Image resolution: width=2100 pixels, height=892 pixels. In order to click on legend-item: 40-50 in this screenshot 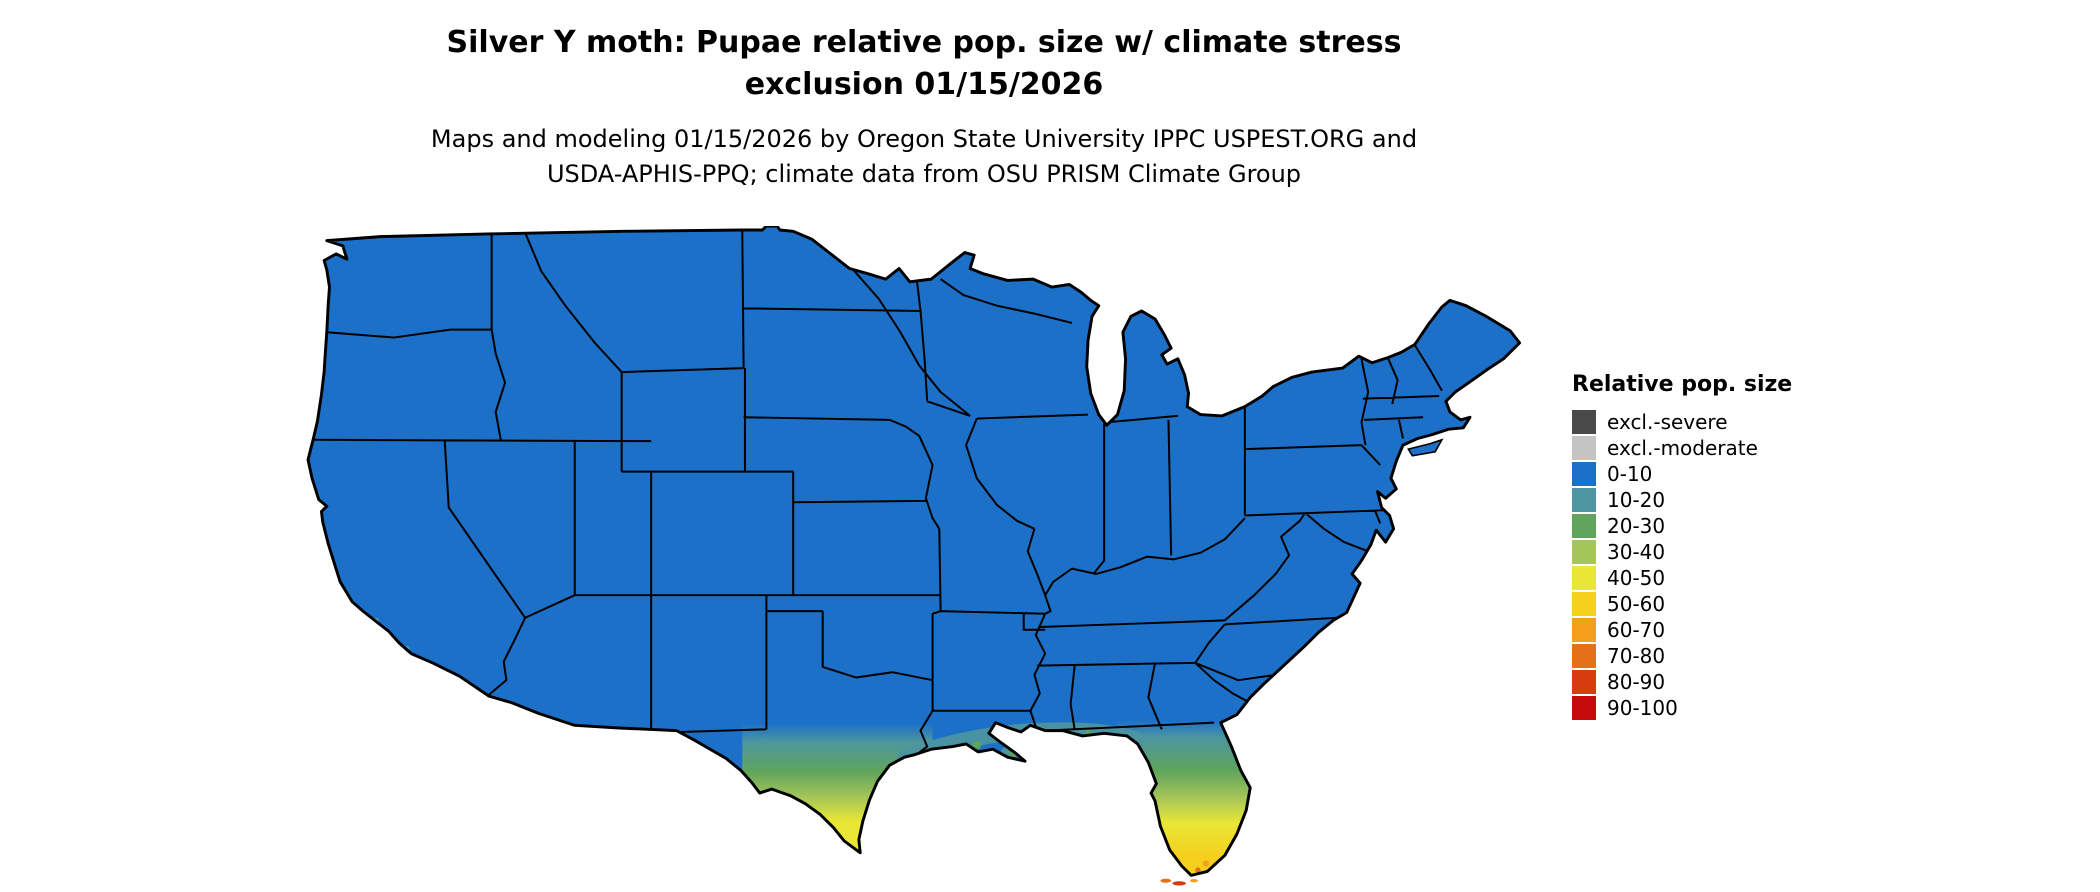, I will do `click(1682, 578)`.